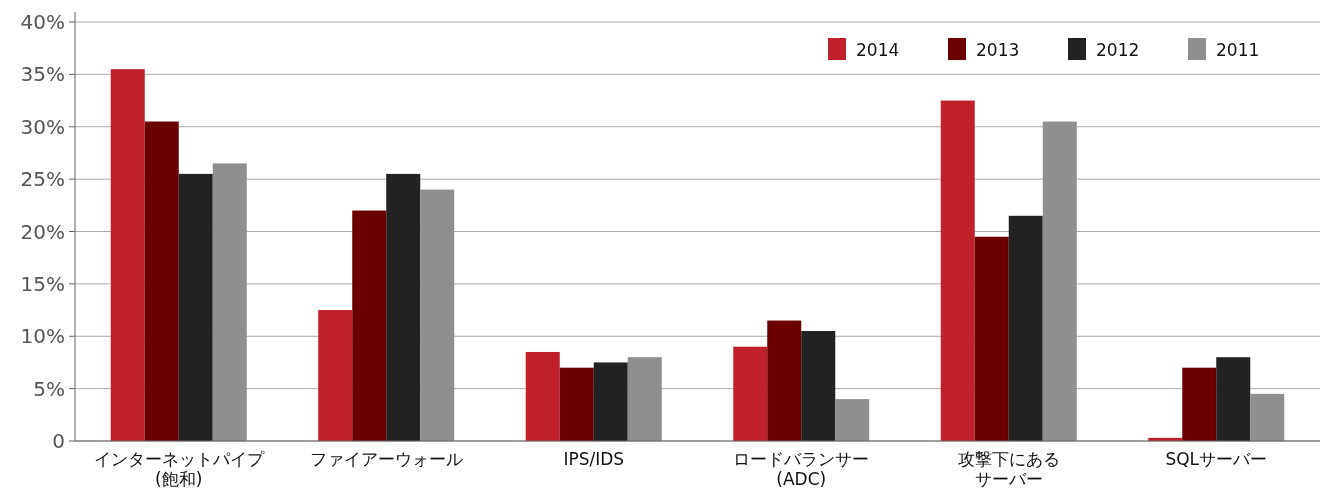  I want to click on x-tick-label: インターネットパイプ (飽和), so click(179, 469).